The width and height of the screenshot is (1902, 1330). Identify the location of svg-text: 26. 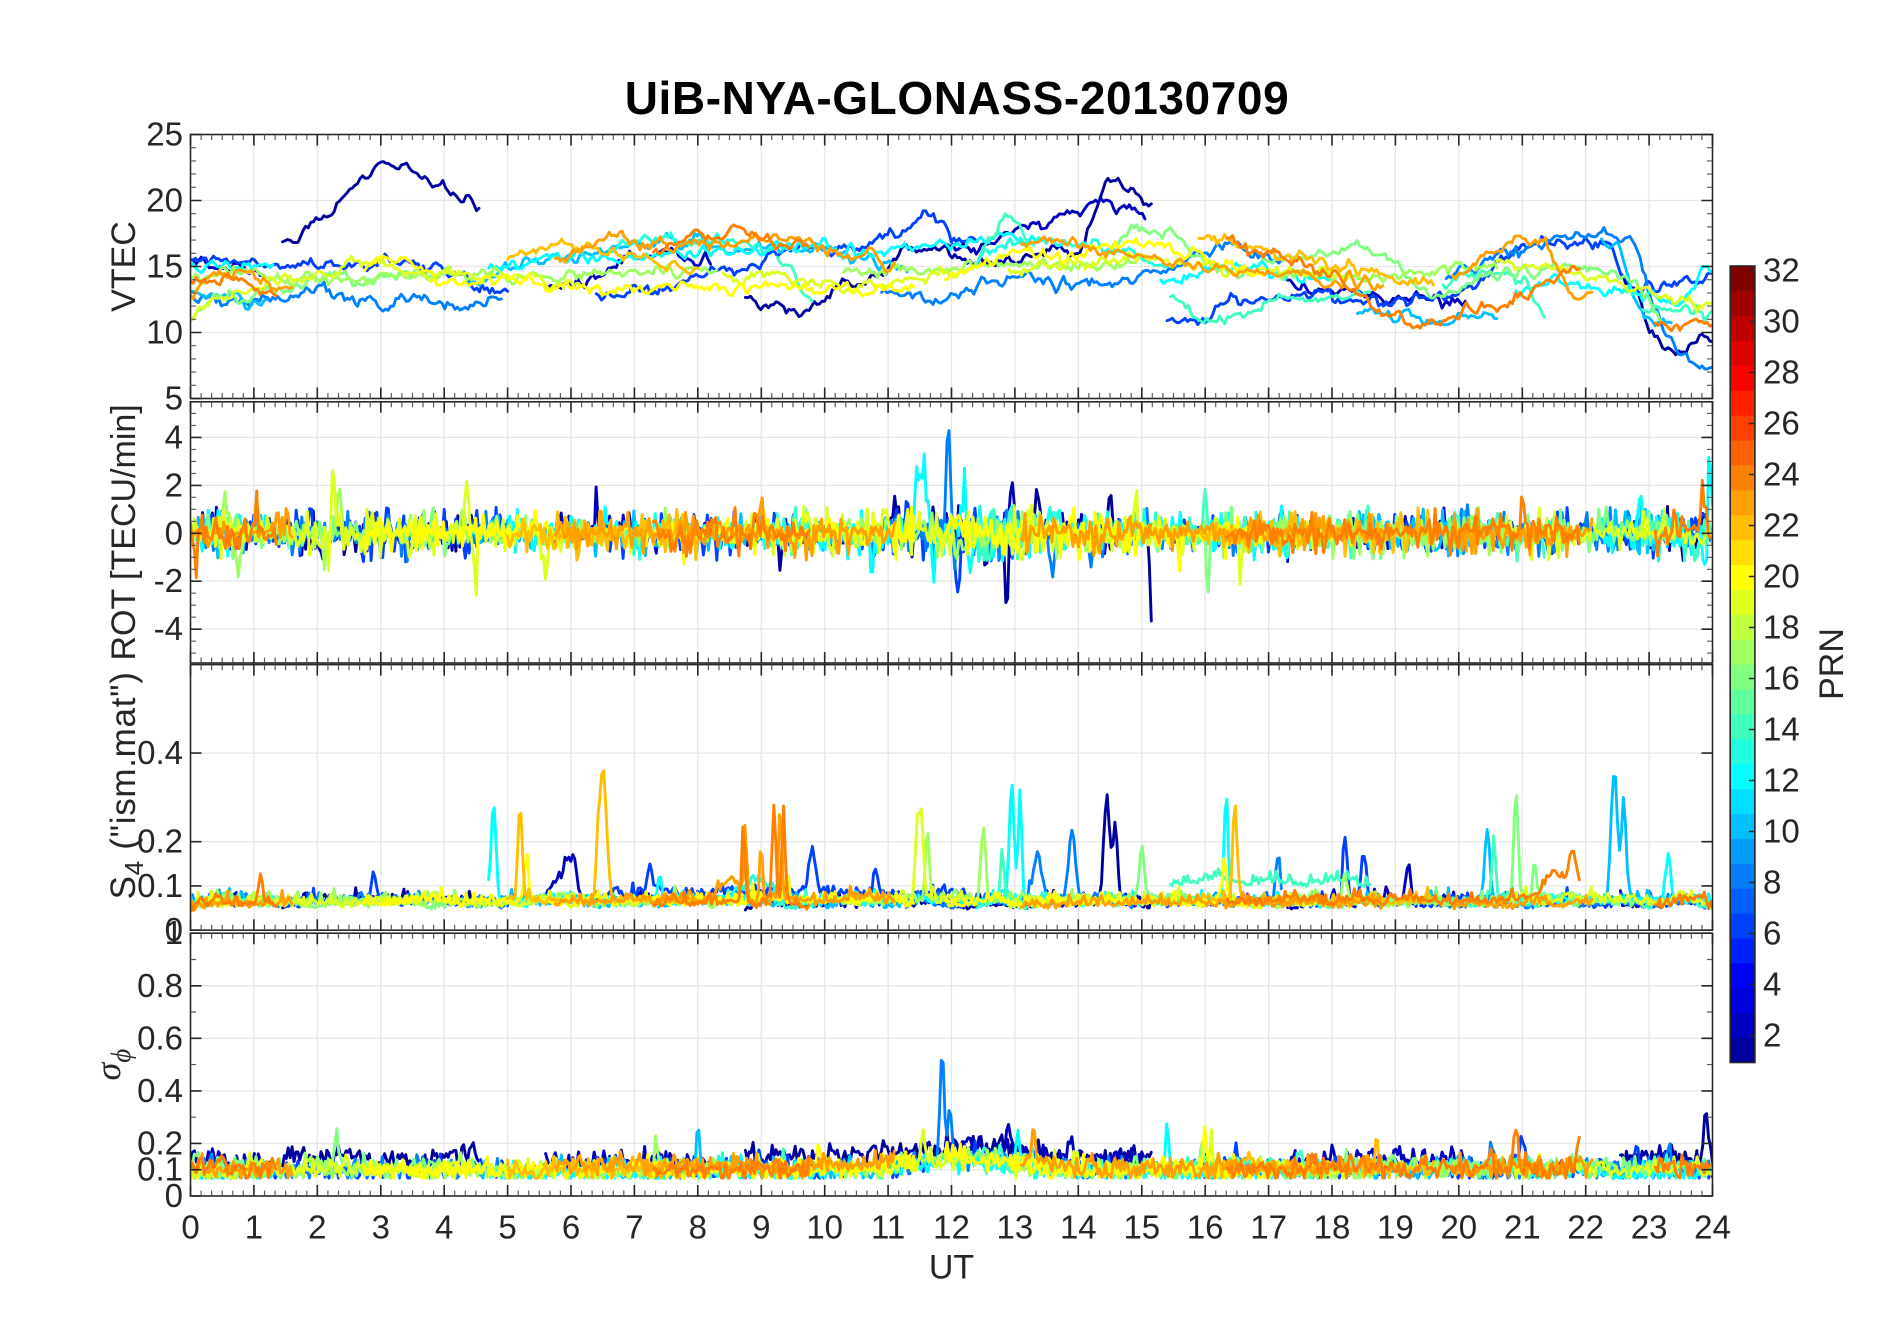
(1781, 423).